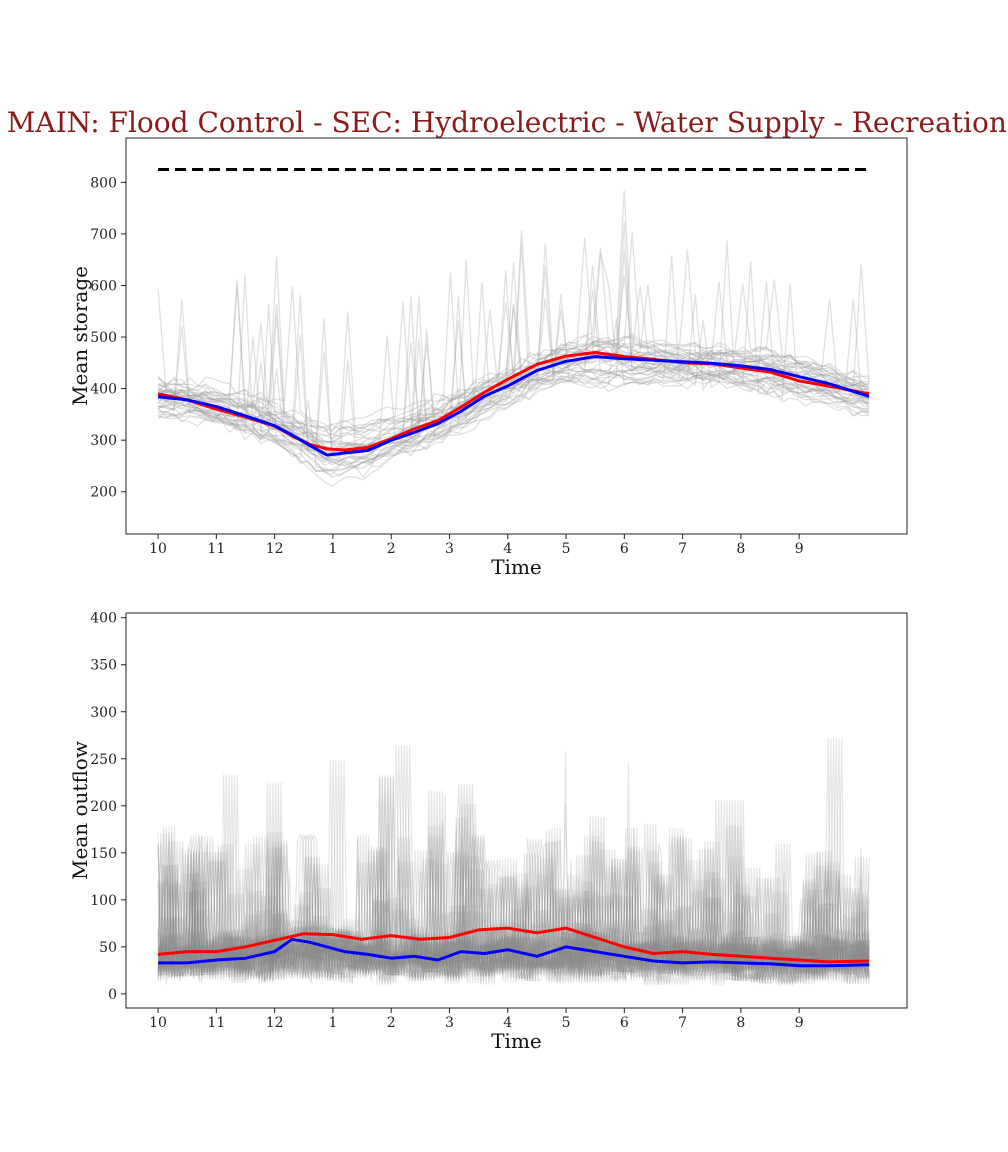 The image size is (1008, 1152). I want to click on storage-y-axis-label: Mean storage, so click(80, 336).